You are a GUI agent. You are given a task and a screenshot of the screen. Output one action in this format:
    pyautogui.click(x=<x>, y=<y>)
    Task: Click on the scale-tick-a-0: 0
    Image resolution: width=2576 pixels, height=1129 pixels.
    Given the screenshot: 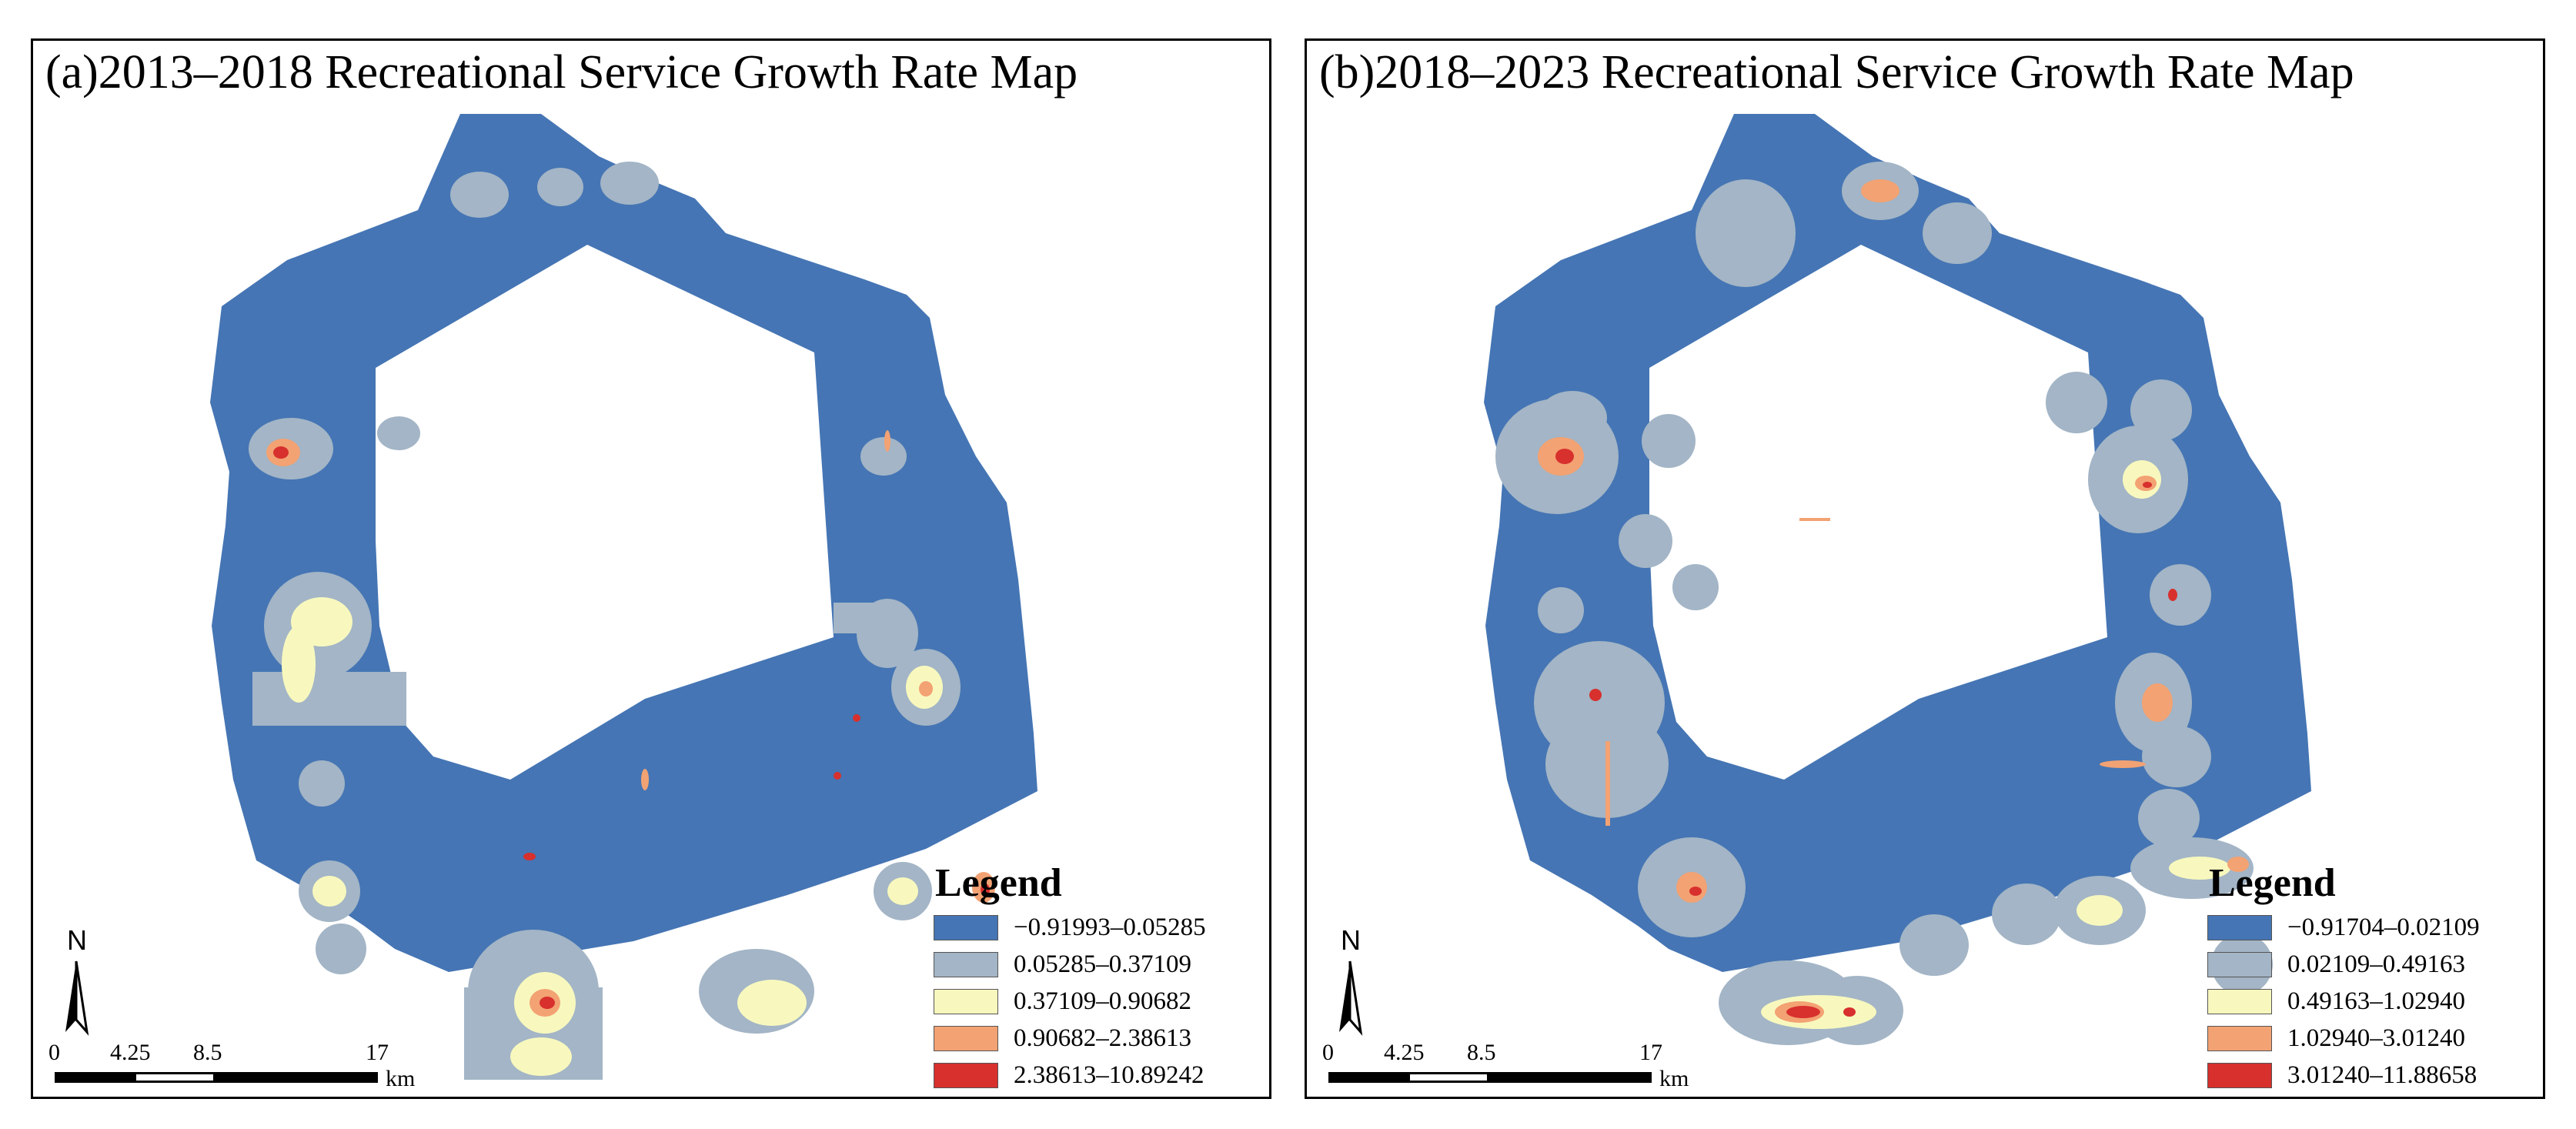 What is the action you would take?
    pyautogui.click(x=54, y=1052)
    